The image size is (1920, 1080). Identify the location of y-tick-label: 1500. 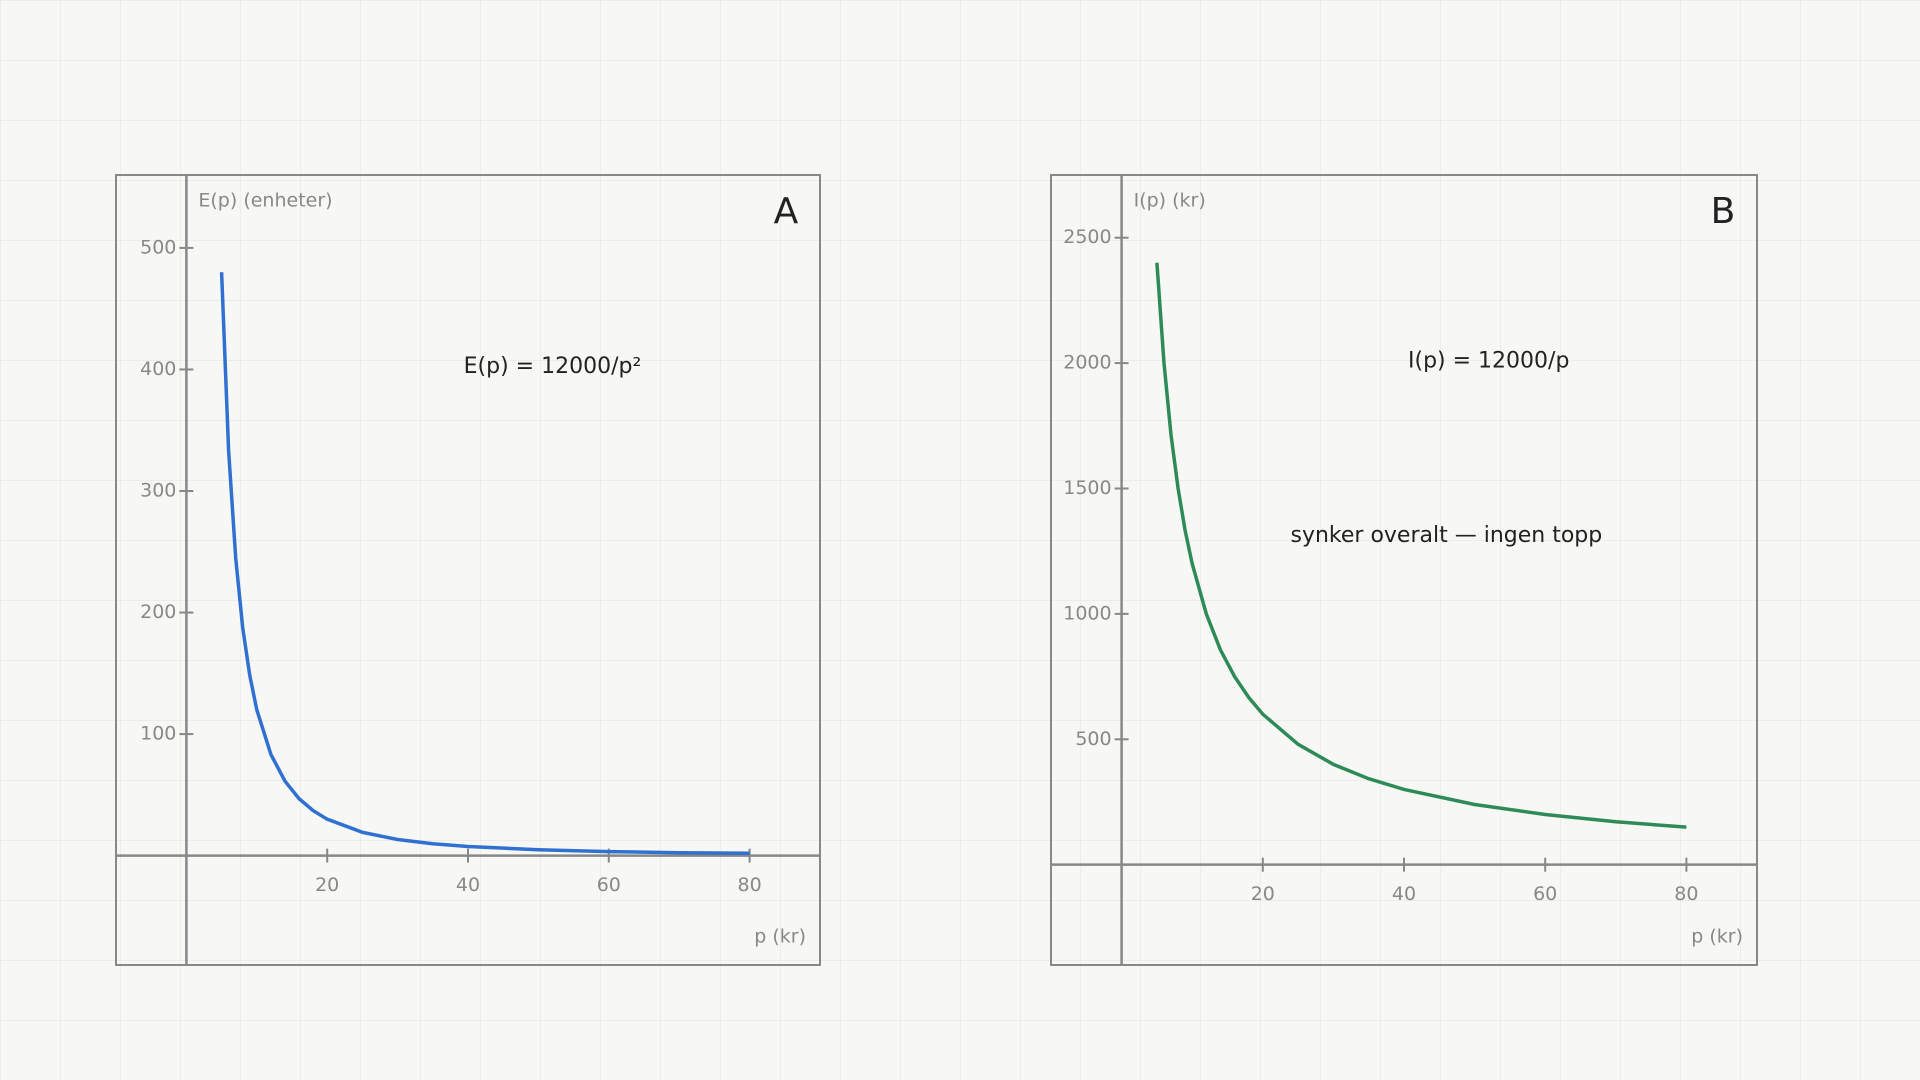
(1087, 488).